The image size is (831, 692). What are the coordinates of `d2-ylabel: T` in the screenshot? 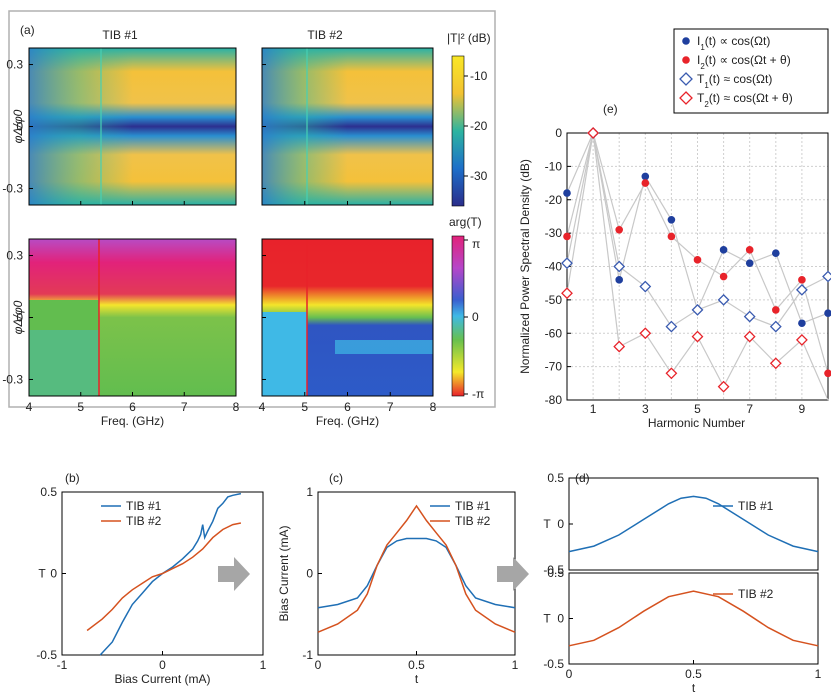 It's located at (547, 619).